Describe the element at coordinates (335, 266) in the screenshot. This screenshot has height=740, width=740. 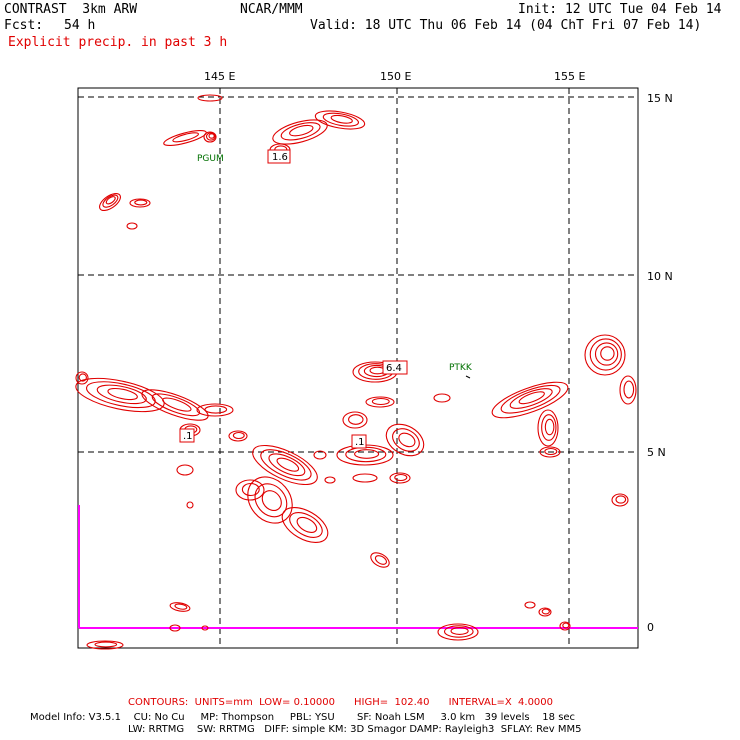
I see `stations: PGUM PTKK` at that location.